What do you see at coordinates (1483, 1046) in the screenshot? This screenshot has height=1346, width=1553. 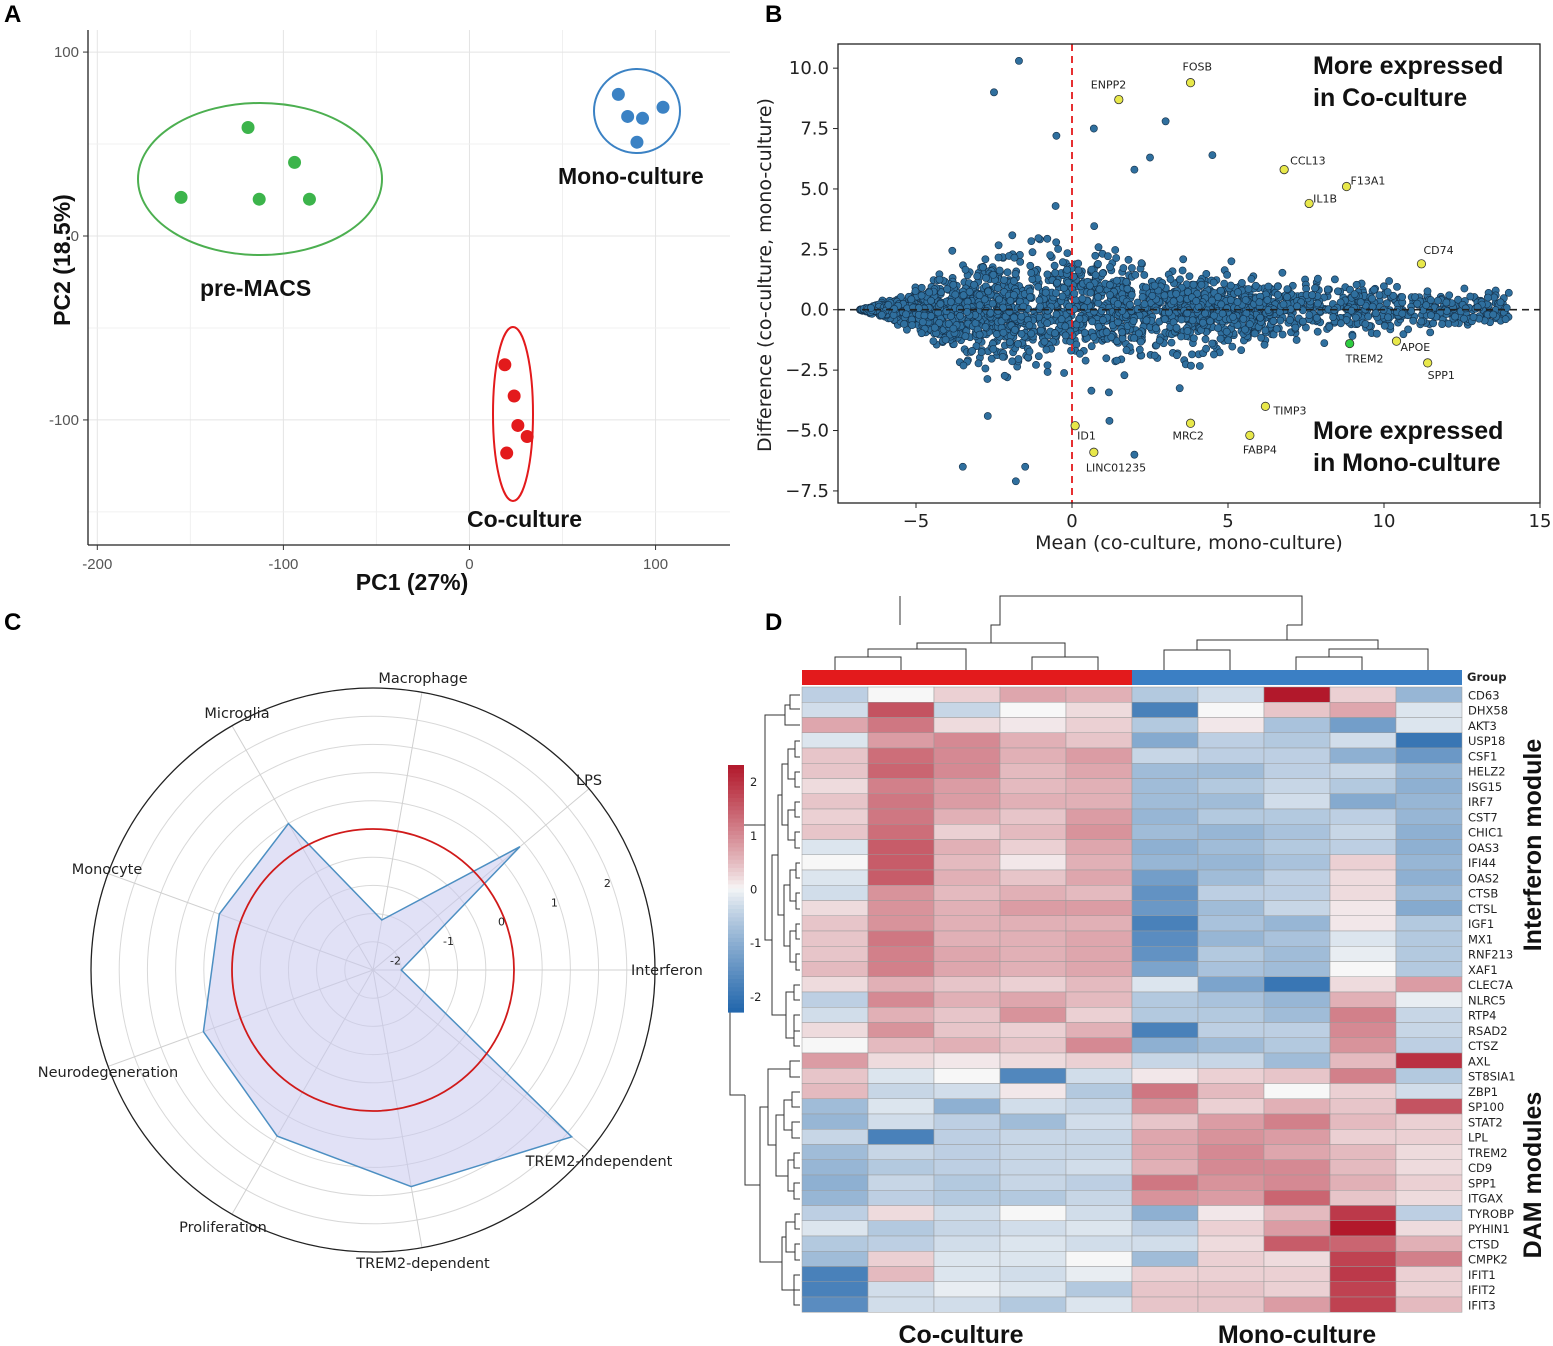 I see `heatmap-row-label: CTSZ` at bounding box center [1483, 1046].